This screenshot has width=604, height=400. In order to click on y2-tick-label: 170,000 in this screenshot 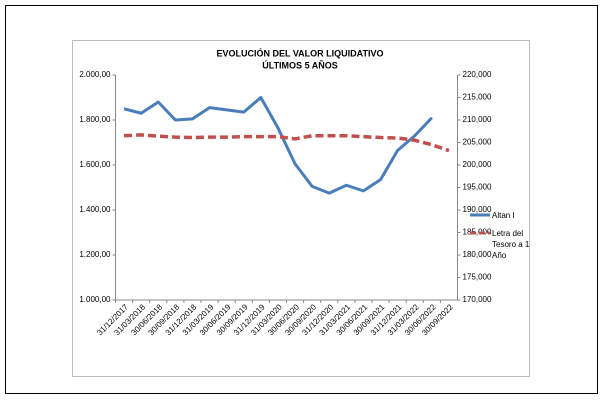, I will do `click(477, 299)`.